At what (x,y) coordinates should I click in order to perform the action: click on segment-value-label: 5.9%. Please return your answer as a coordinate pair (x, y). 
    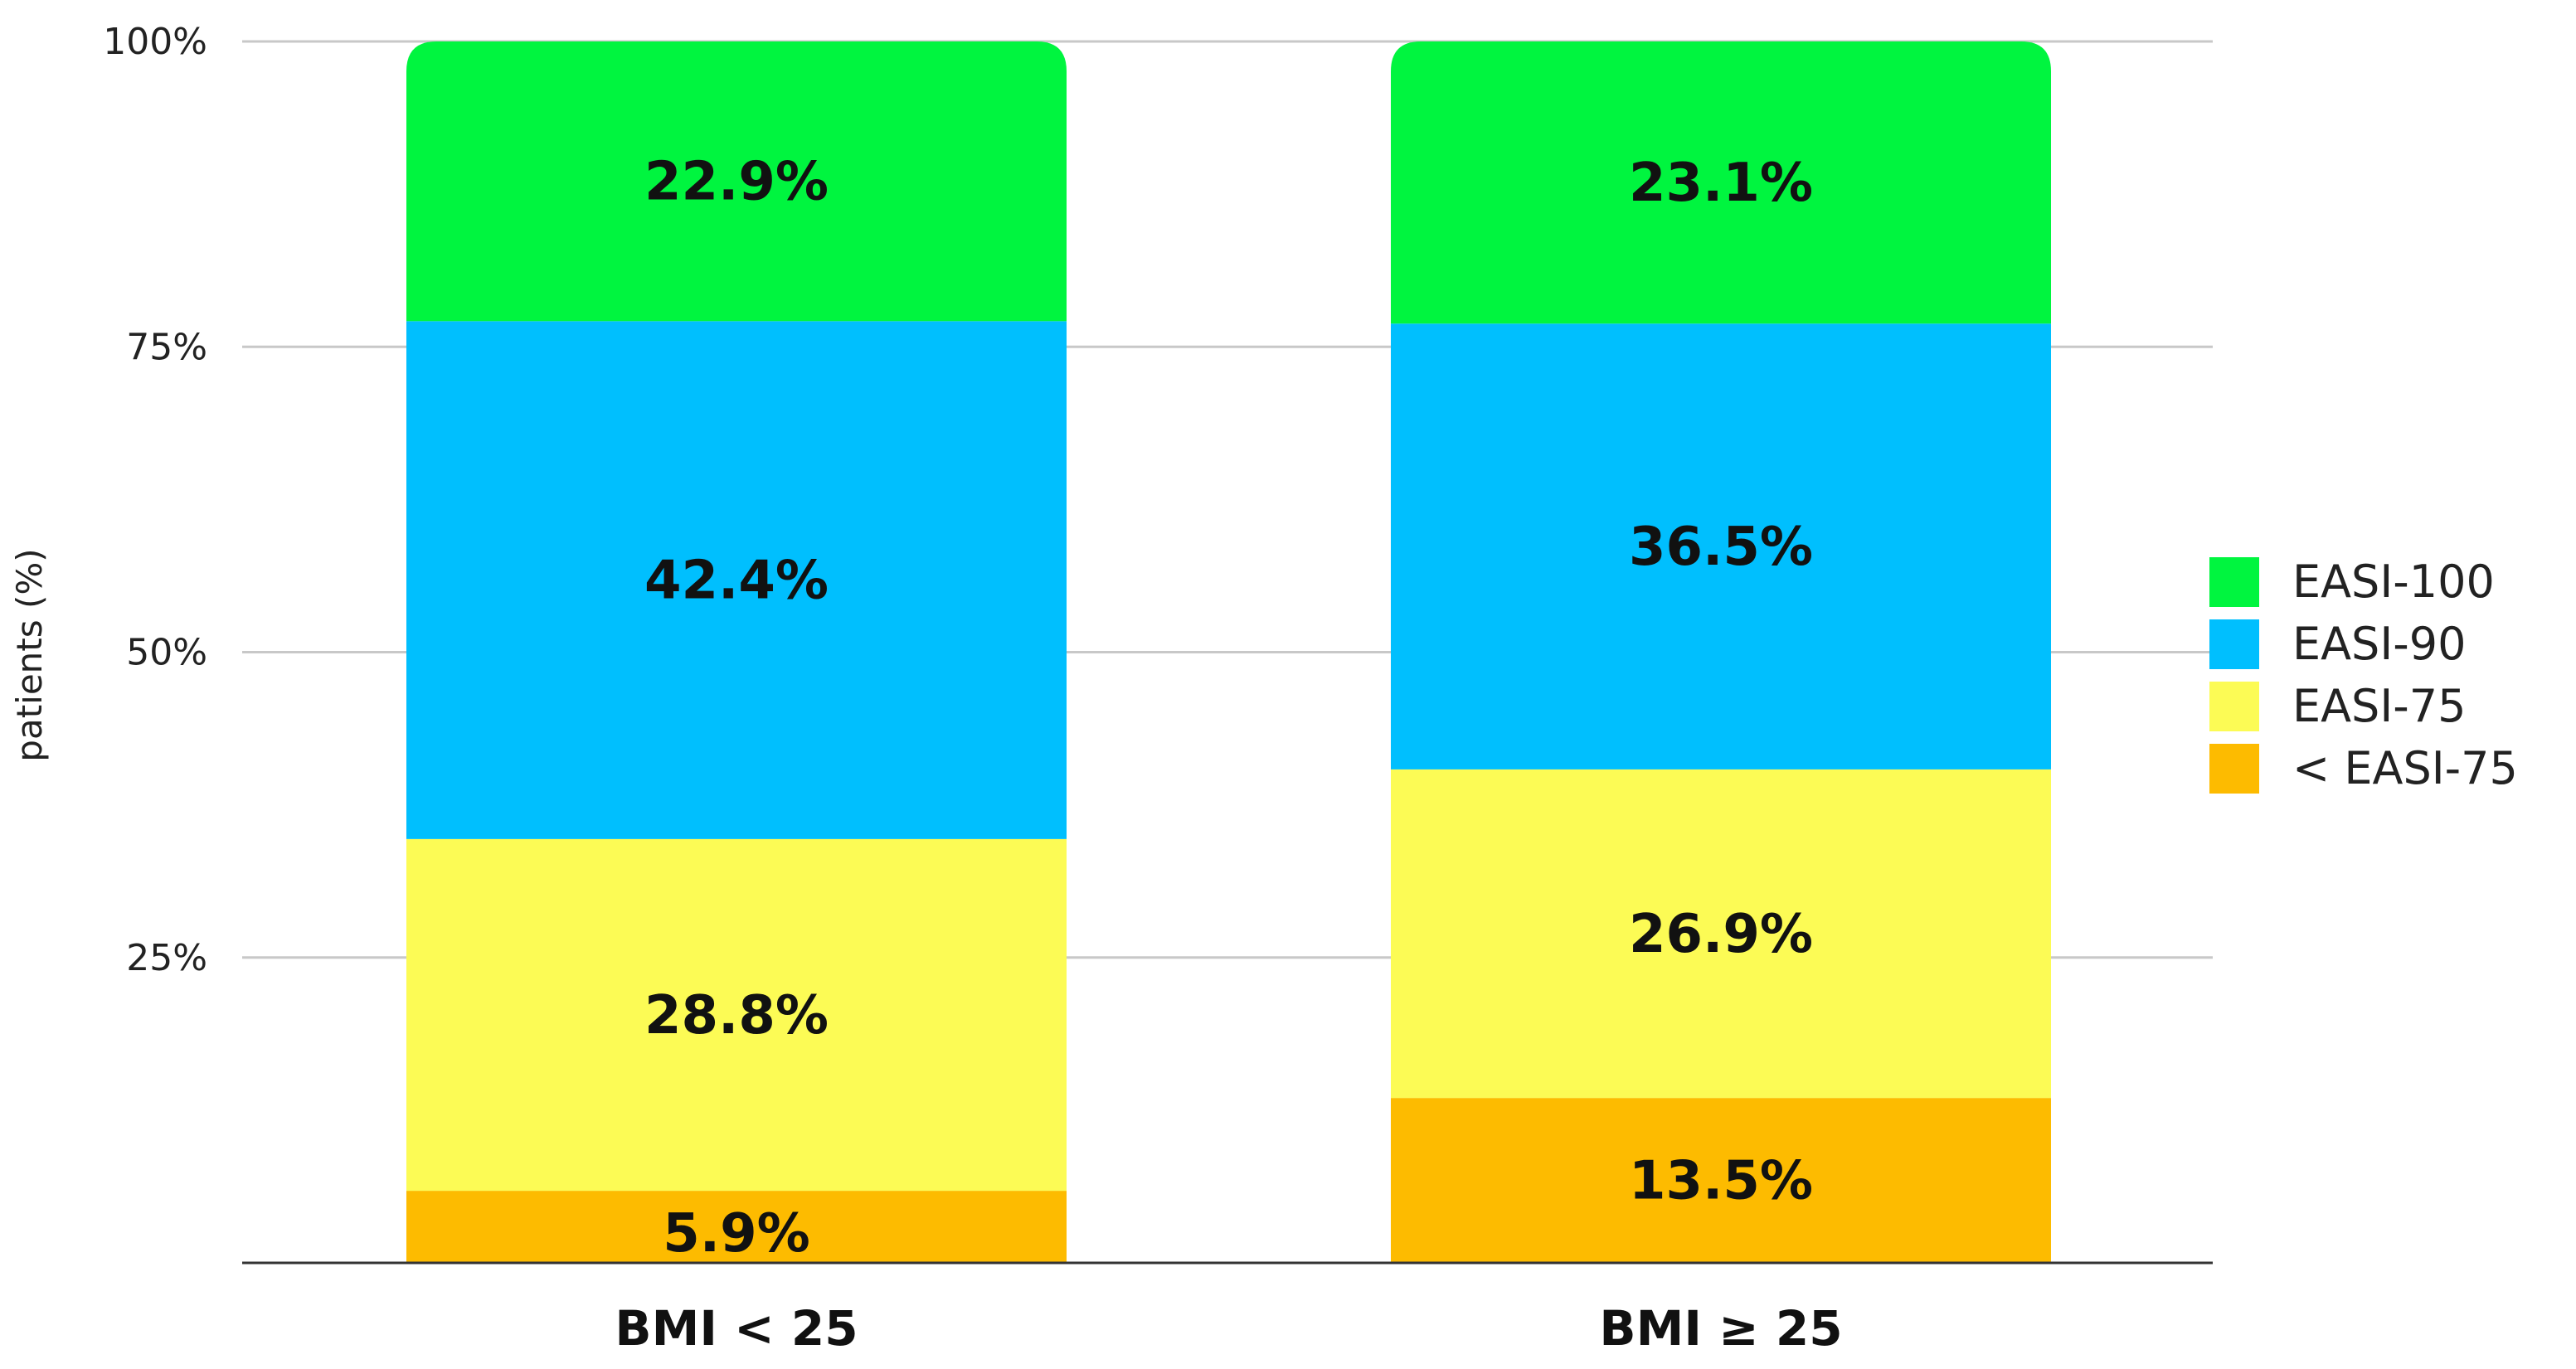
    Looking at the image, I should click on (736, 1234).